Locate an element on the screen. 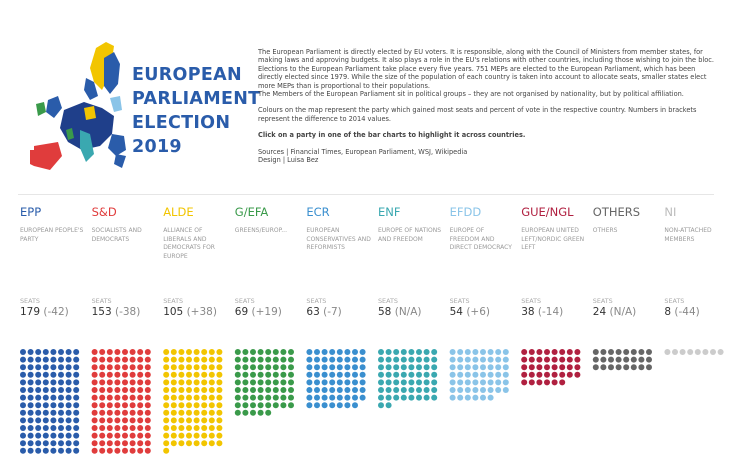 The image size is (736, 454). seats-count: 54 is located at coordinates (456, 312).